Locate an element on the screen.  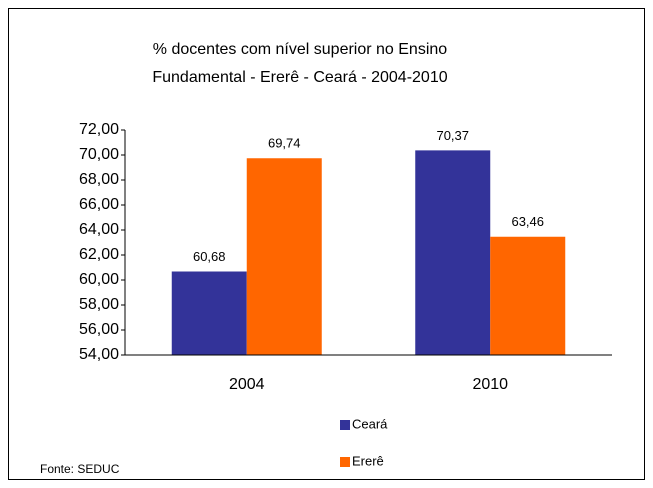
source: Fonte: SEDUC is located at coordinates (80, 469).